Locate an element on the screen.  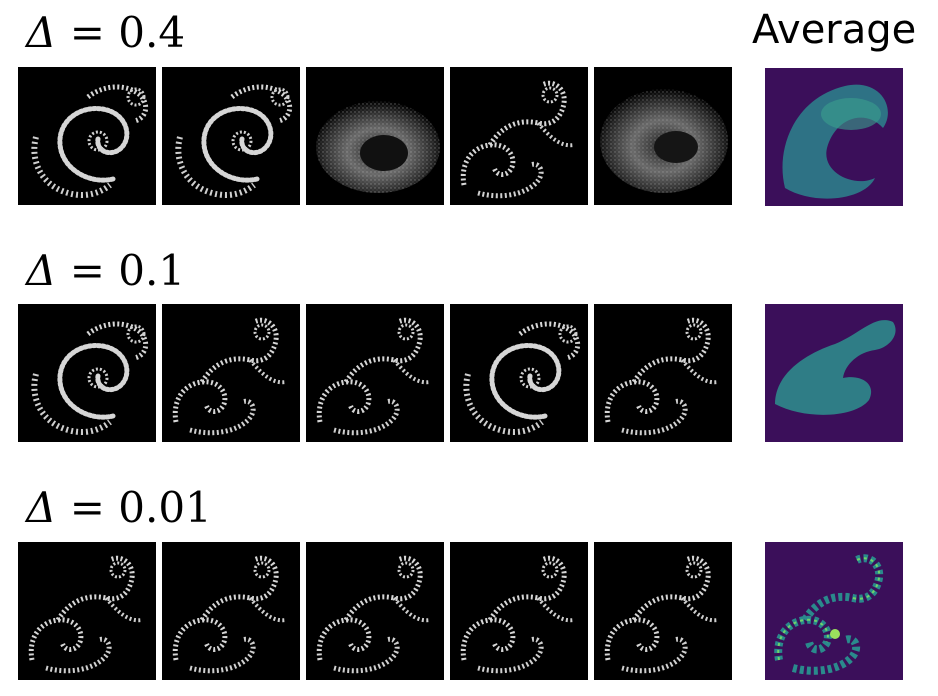
row-label-delta-0.01: Δ = 0.01 is located at coordinates (119, 508).